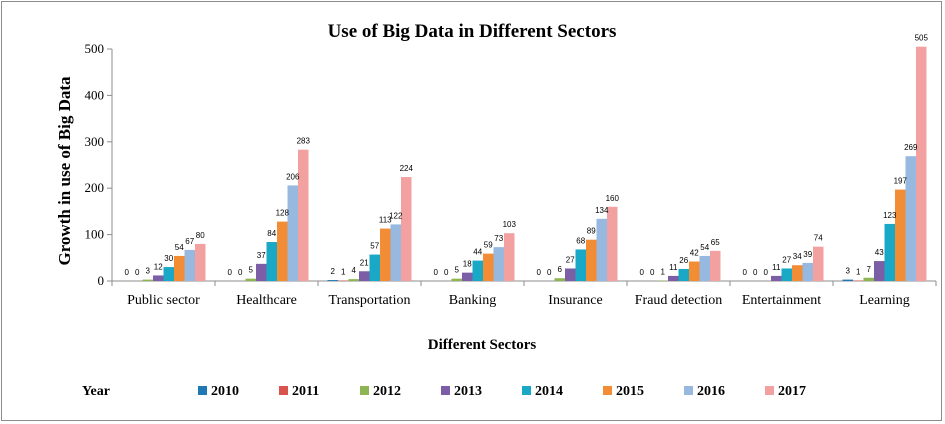  What do you see at coordinates (502, 391) in the screenshot?
I see `legend: 2010 2011 2012 2013 2014 2015 2016 2017` at bounding box center [502, 391].